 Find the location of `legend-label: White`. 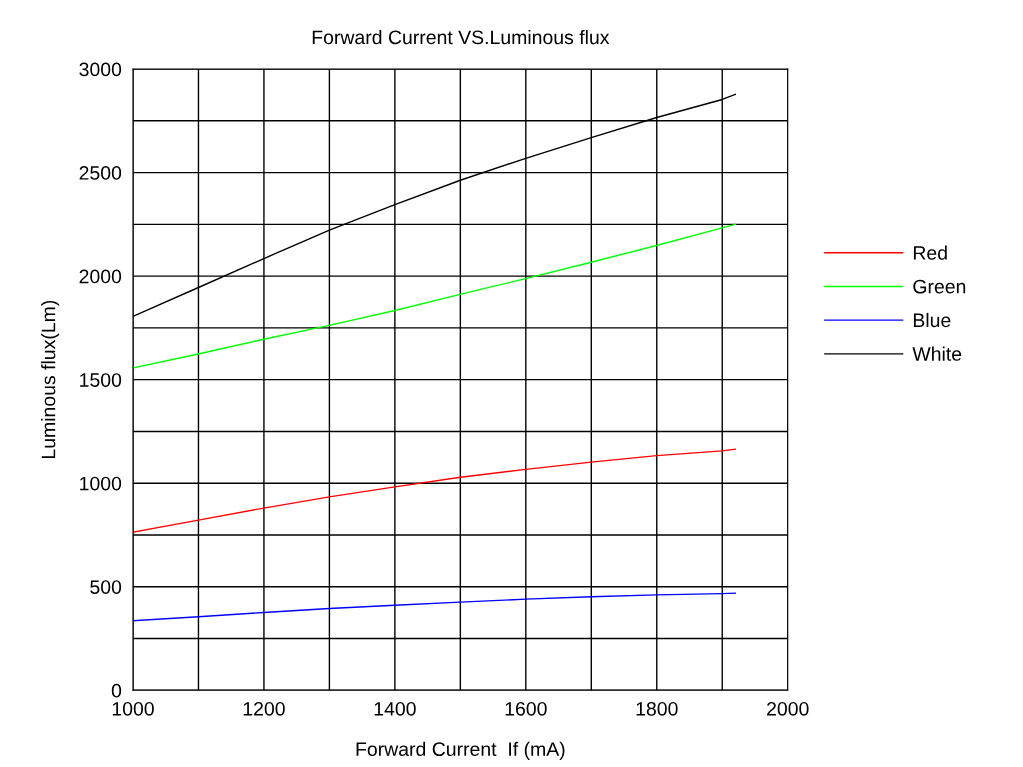

legend-label: White is located at coordinates (937, 353).